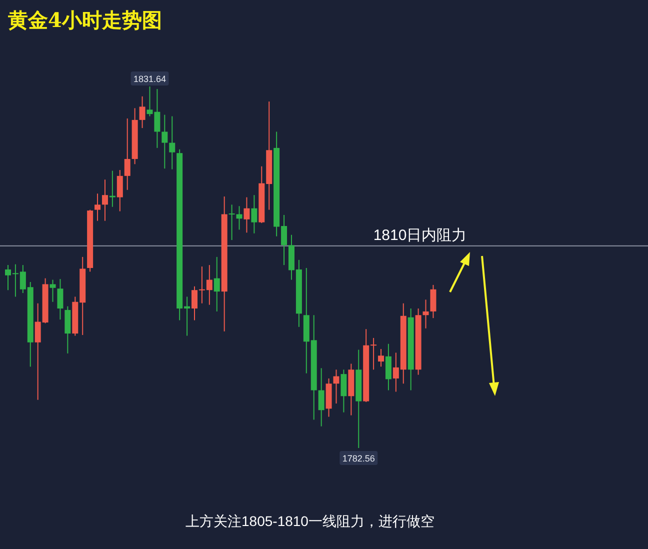  Describe the element at coordinates (310, 521) in the screenshot. I see `text: 上方关注1805-1810一线阻力，进行做空` at that location.